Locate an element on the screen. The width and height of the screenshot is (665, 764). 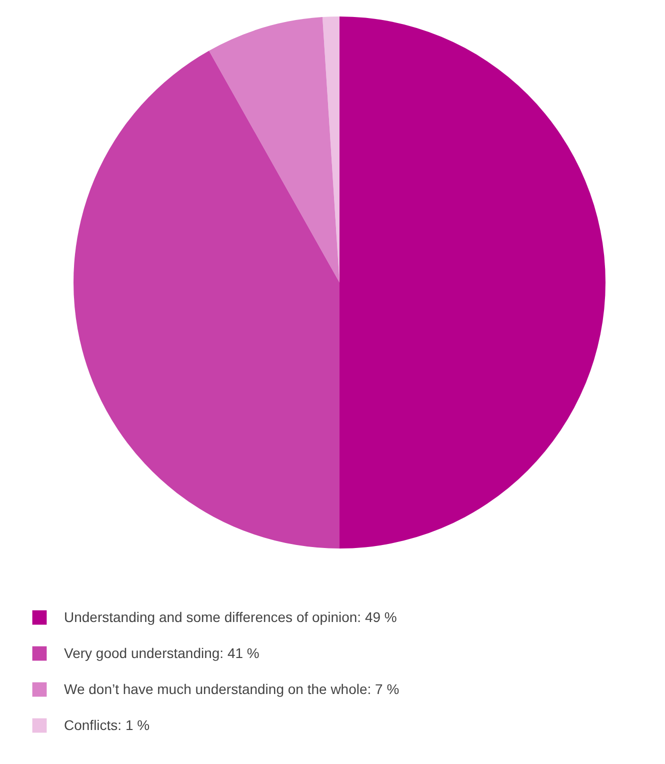
legend-label: Understanding and some differences of opinion: 49 % is located at coordinates (230, 617).